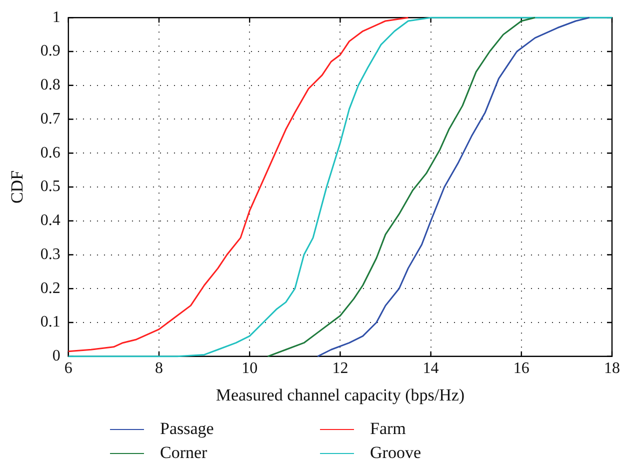  Describe the element at coordinates (50, 221) in the screenshot. I see `y-tick-label: 0.4` at that location.